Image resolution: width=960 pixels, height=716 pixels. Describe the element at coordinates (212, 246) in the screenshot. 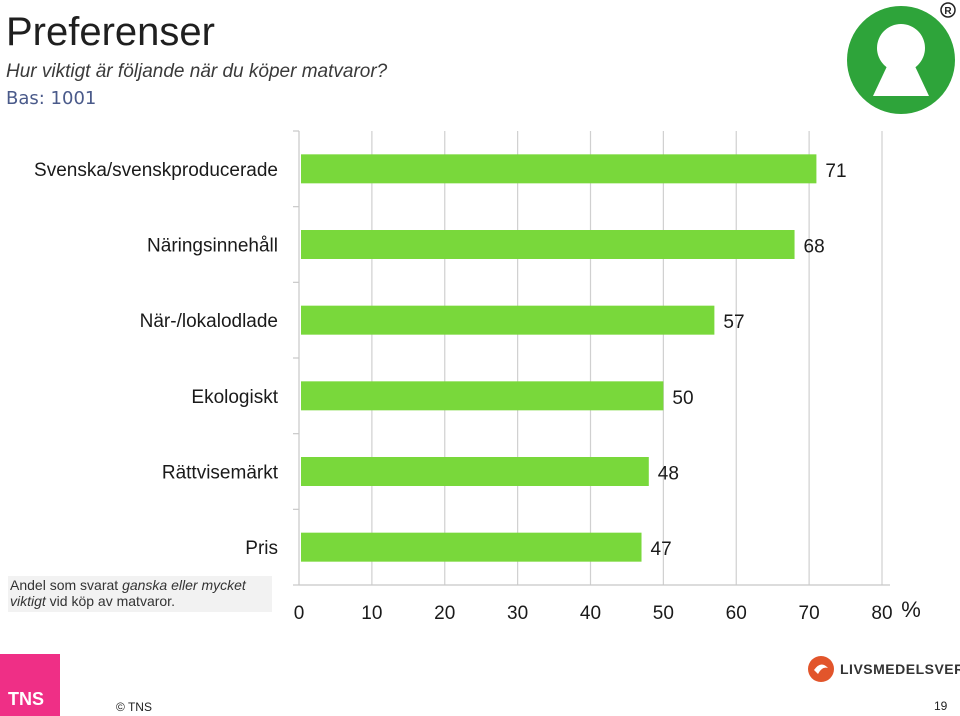

I see `category-label: Näringsinnehåll` at that location.